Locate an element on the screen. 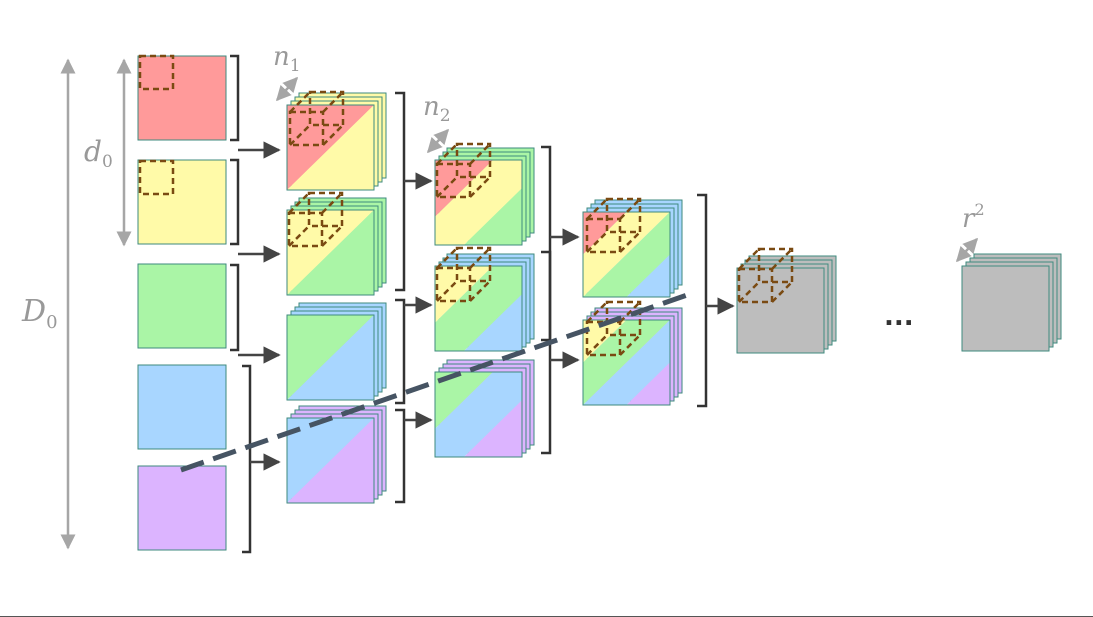 The image size is (1093, 617). fill-red is located at coordinates (182, 98).